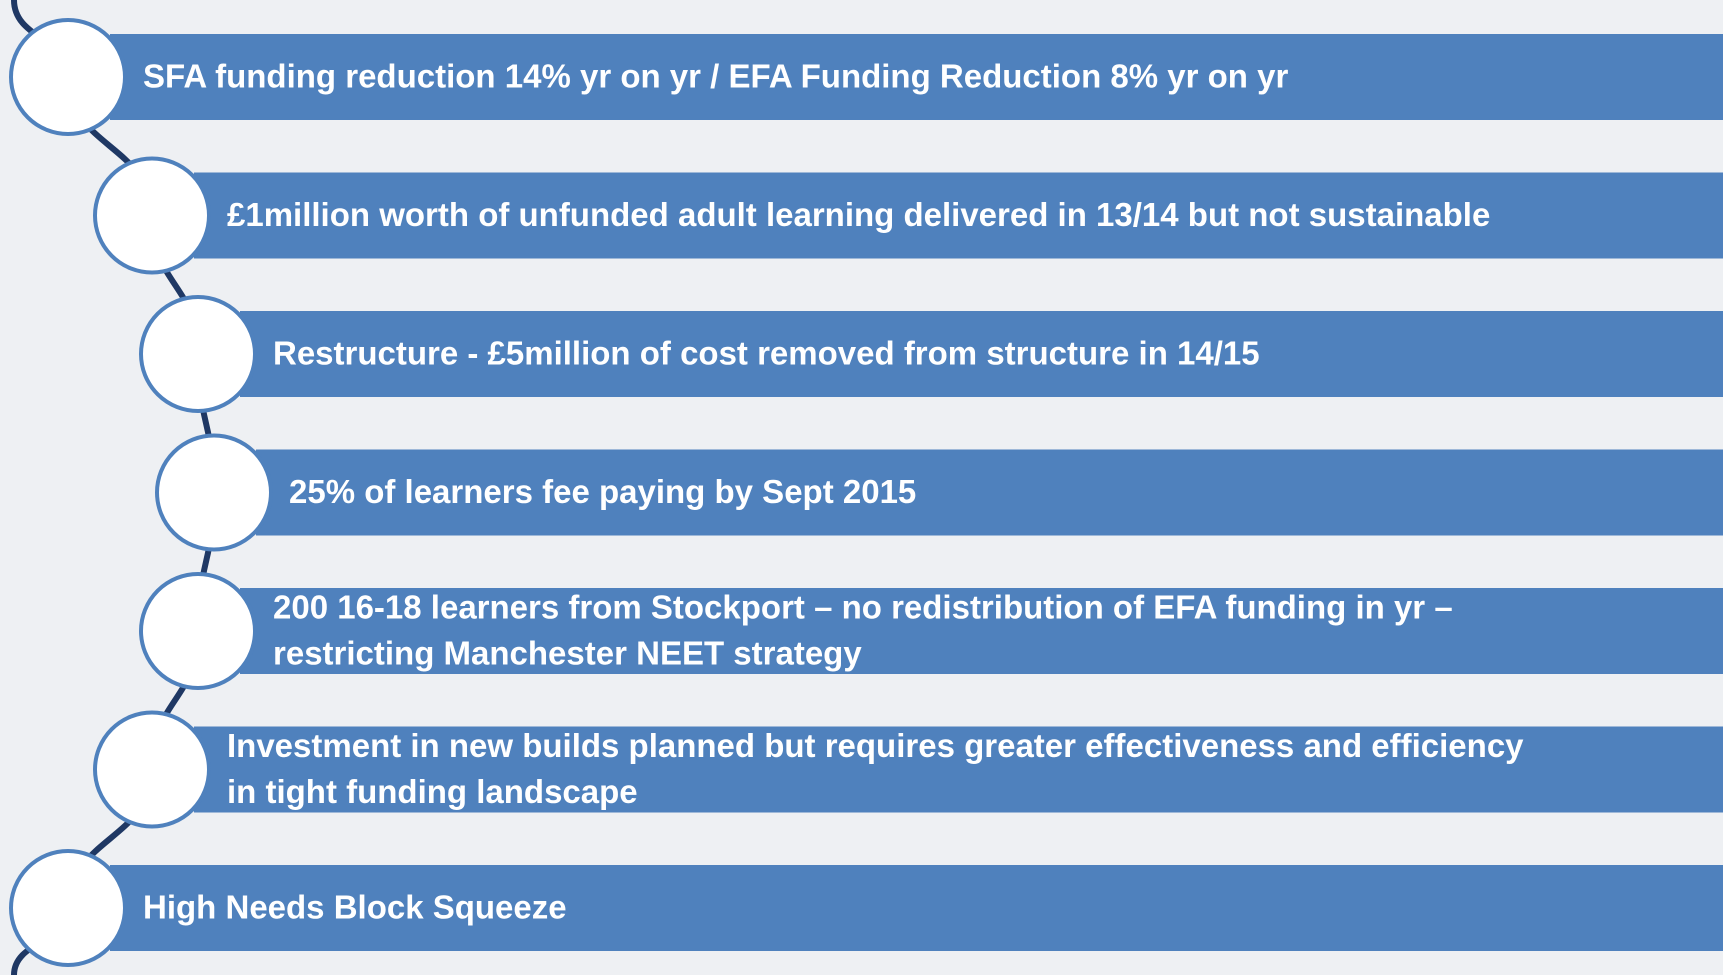 The image size is (1723, 975). Describe the element at coordinates (432, 791) in the screenshot. I see `item-text: in tight funding landscape` at that location.